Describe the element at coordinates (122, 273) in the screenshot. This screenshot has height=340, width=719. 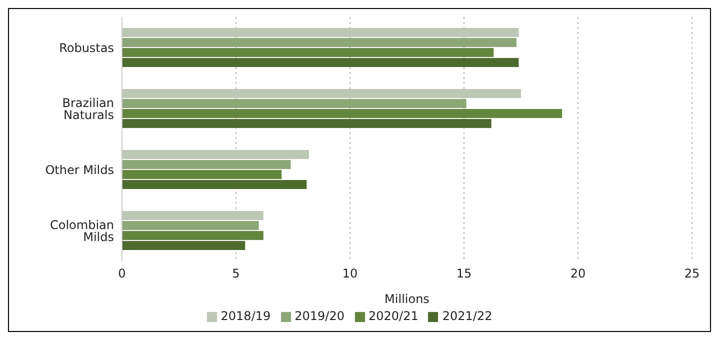
I see `x-tick-label: 0` at that location.